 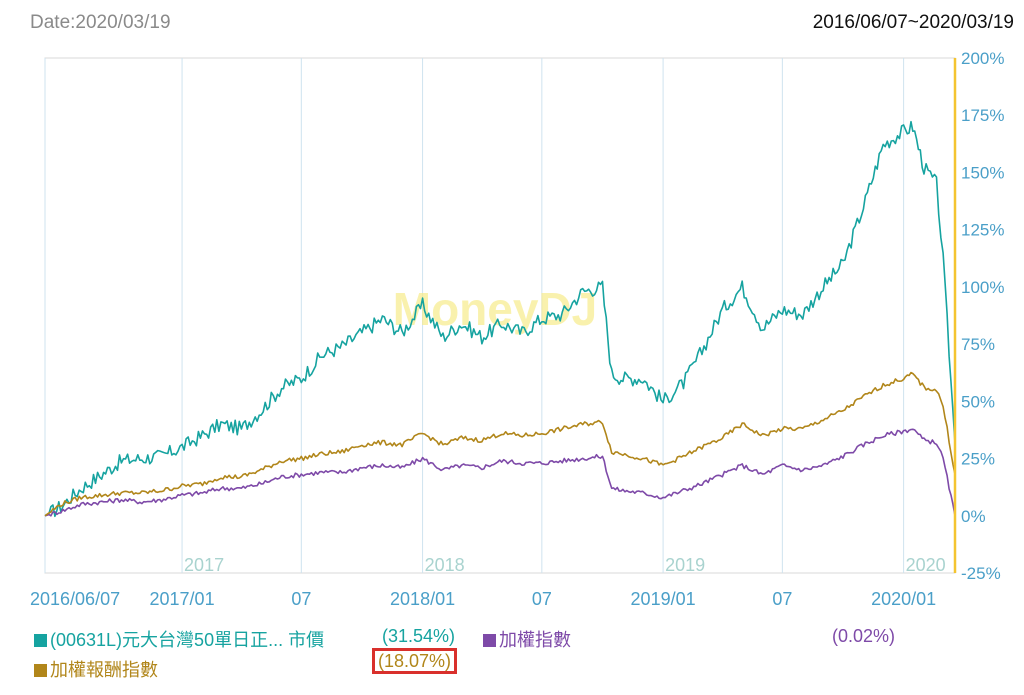 I want to click on y-tick-label: 125%, so click(x=982, y=230).